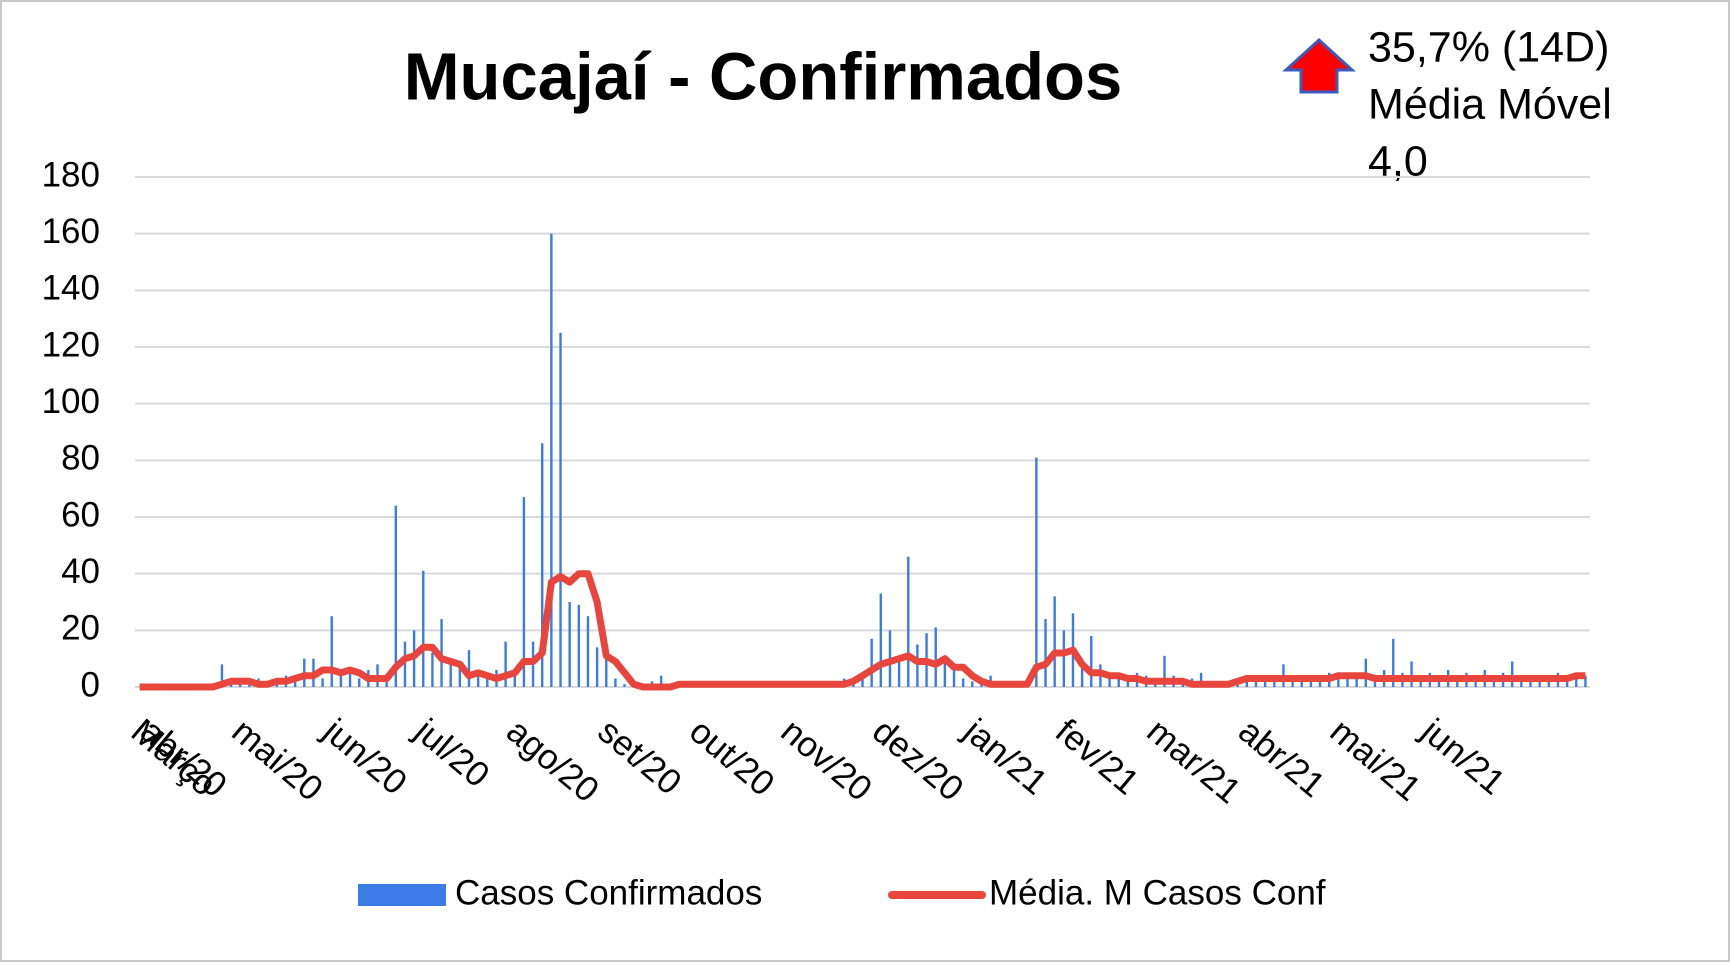 The image size is (1730, 962). Describe the element at coordinates (1490, 104) in the screenshot. I see `annotation-label: Média Móvel` at that location.